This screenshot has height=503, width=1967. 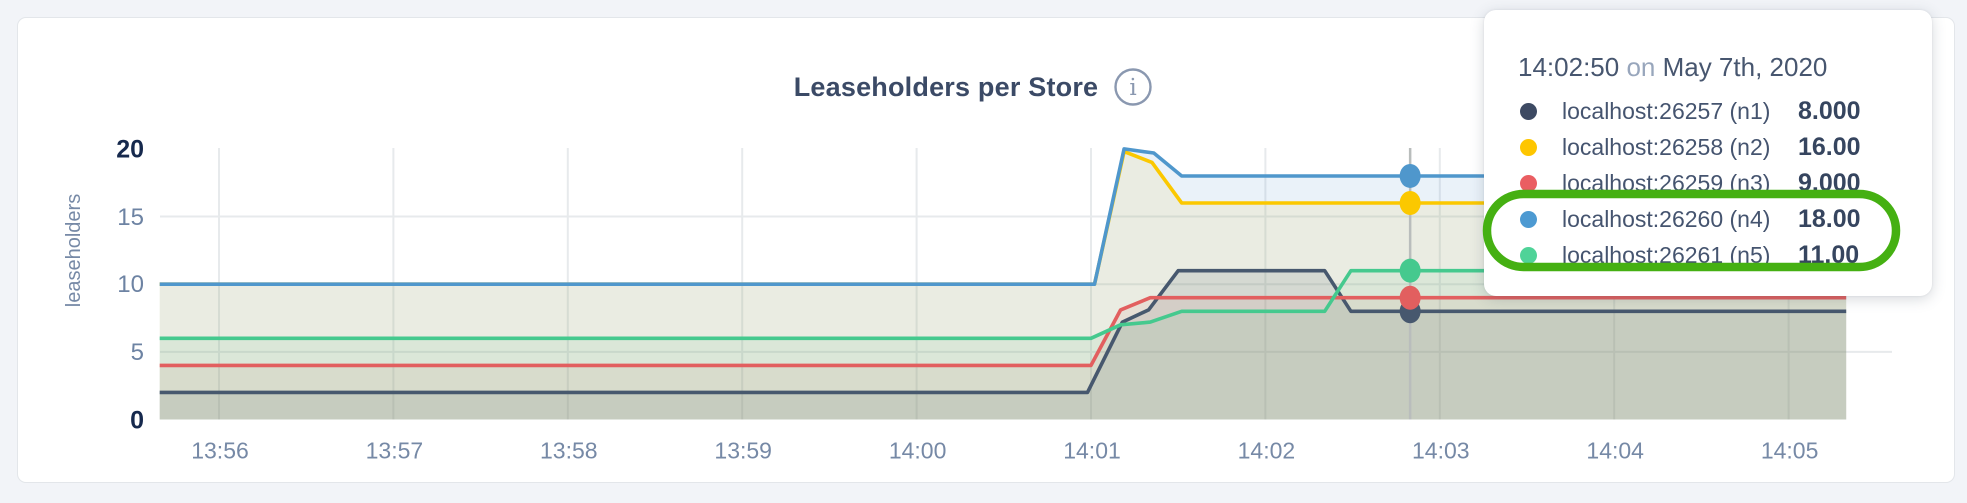 What do you see at coordinates (220, 450) in the screenshot?
I see `x-tick-label: 13:56` at bounding box center [220, 450].